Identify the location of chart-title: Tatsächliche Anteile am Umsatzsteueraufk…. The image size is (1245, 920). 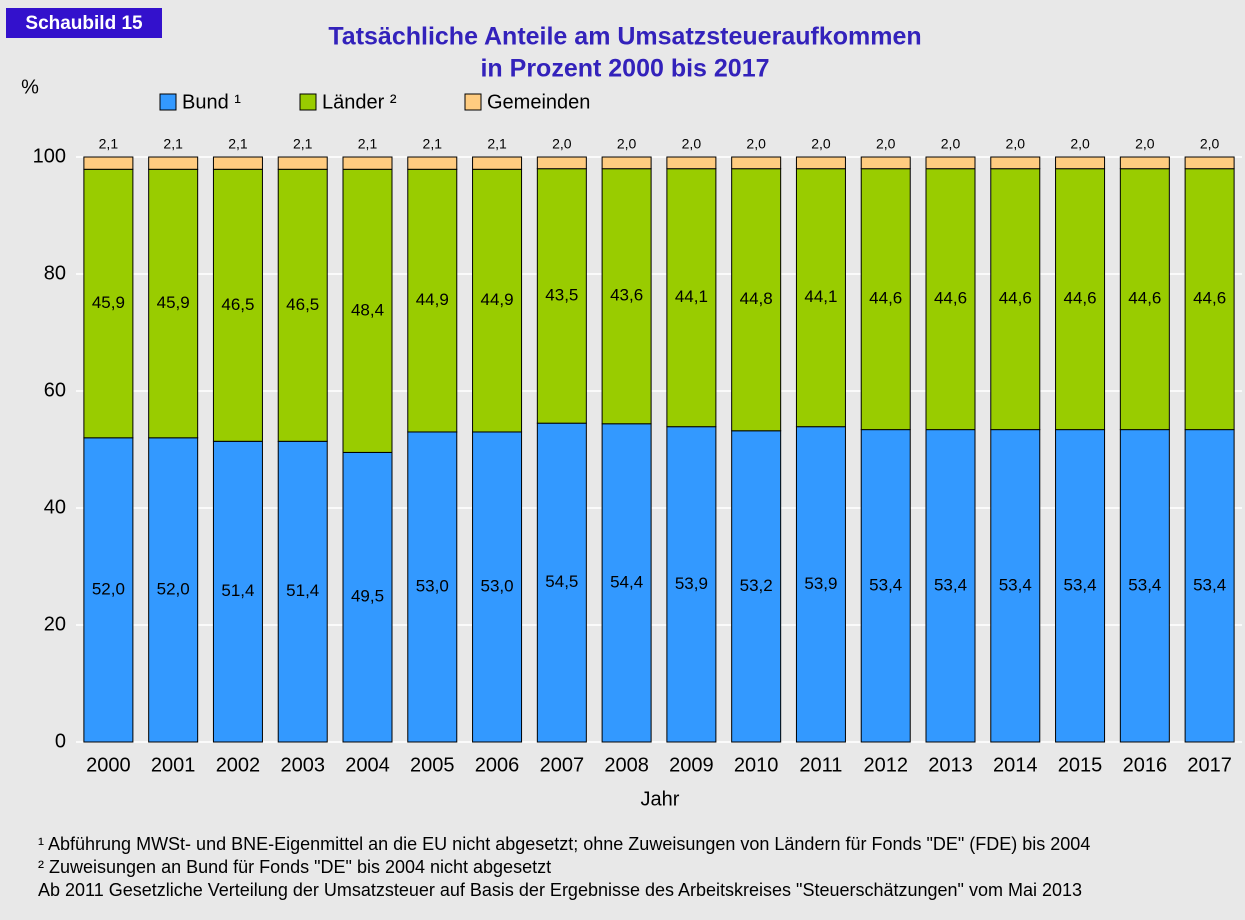
(624, 37).